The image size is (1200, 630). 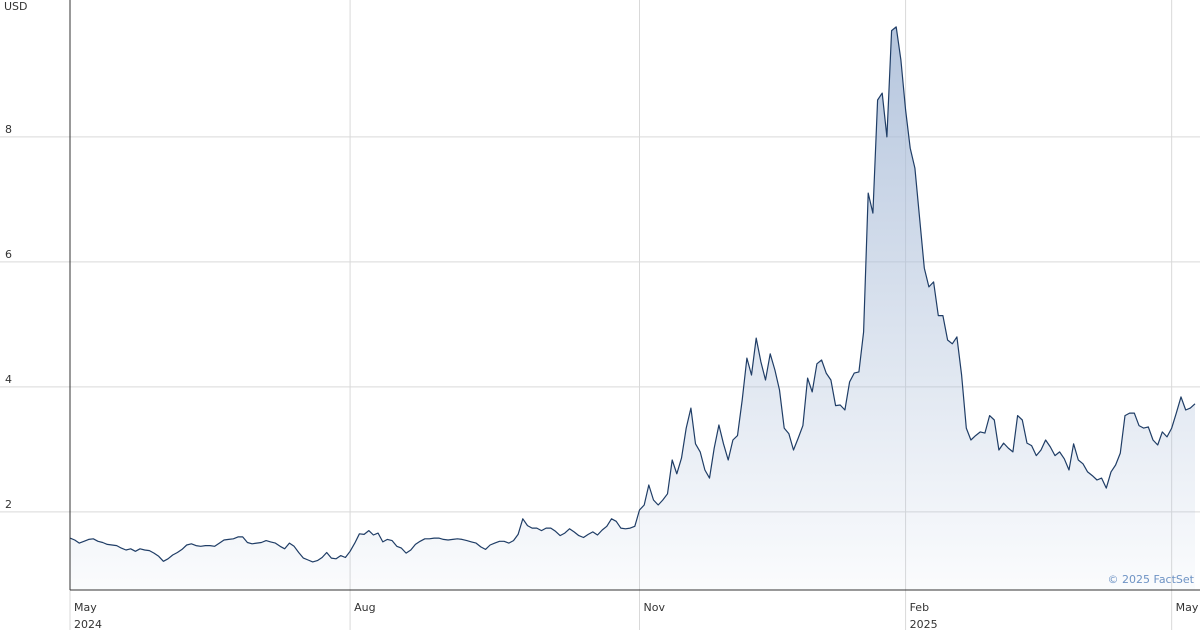 What do you see at coordinates (8, 504) in the screenshot?
I see `y-tick-label: 2` at bounding box center [8, 504].